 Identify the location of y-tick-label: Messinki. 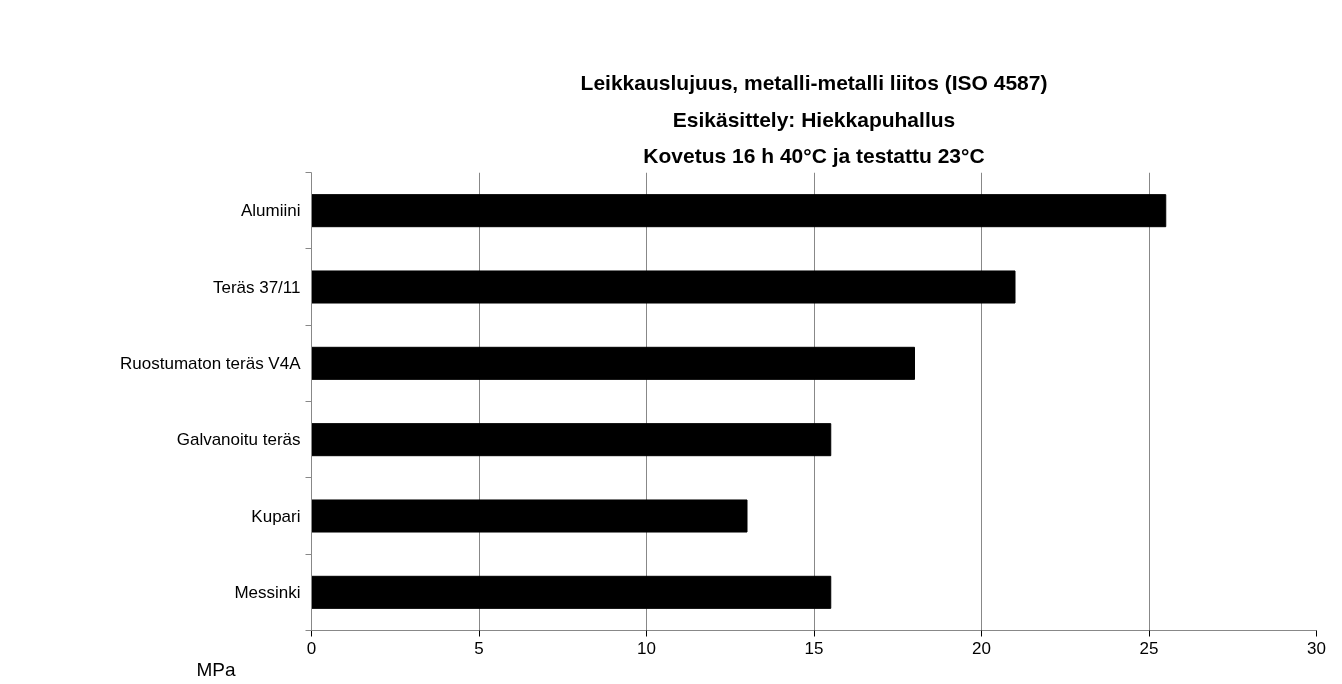
(267, 592).